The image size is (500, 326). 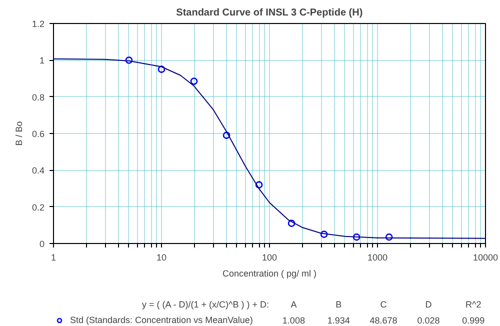 I want to click on y-tick-label: 0.6, so click(x=38, y=134).